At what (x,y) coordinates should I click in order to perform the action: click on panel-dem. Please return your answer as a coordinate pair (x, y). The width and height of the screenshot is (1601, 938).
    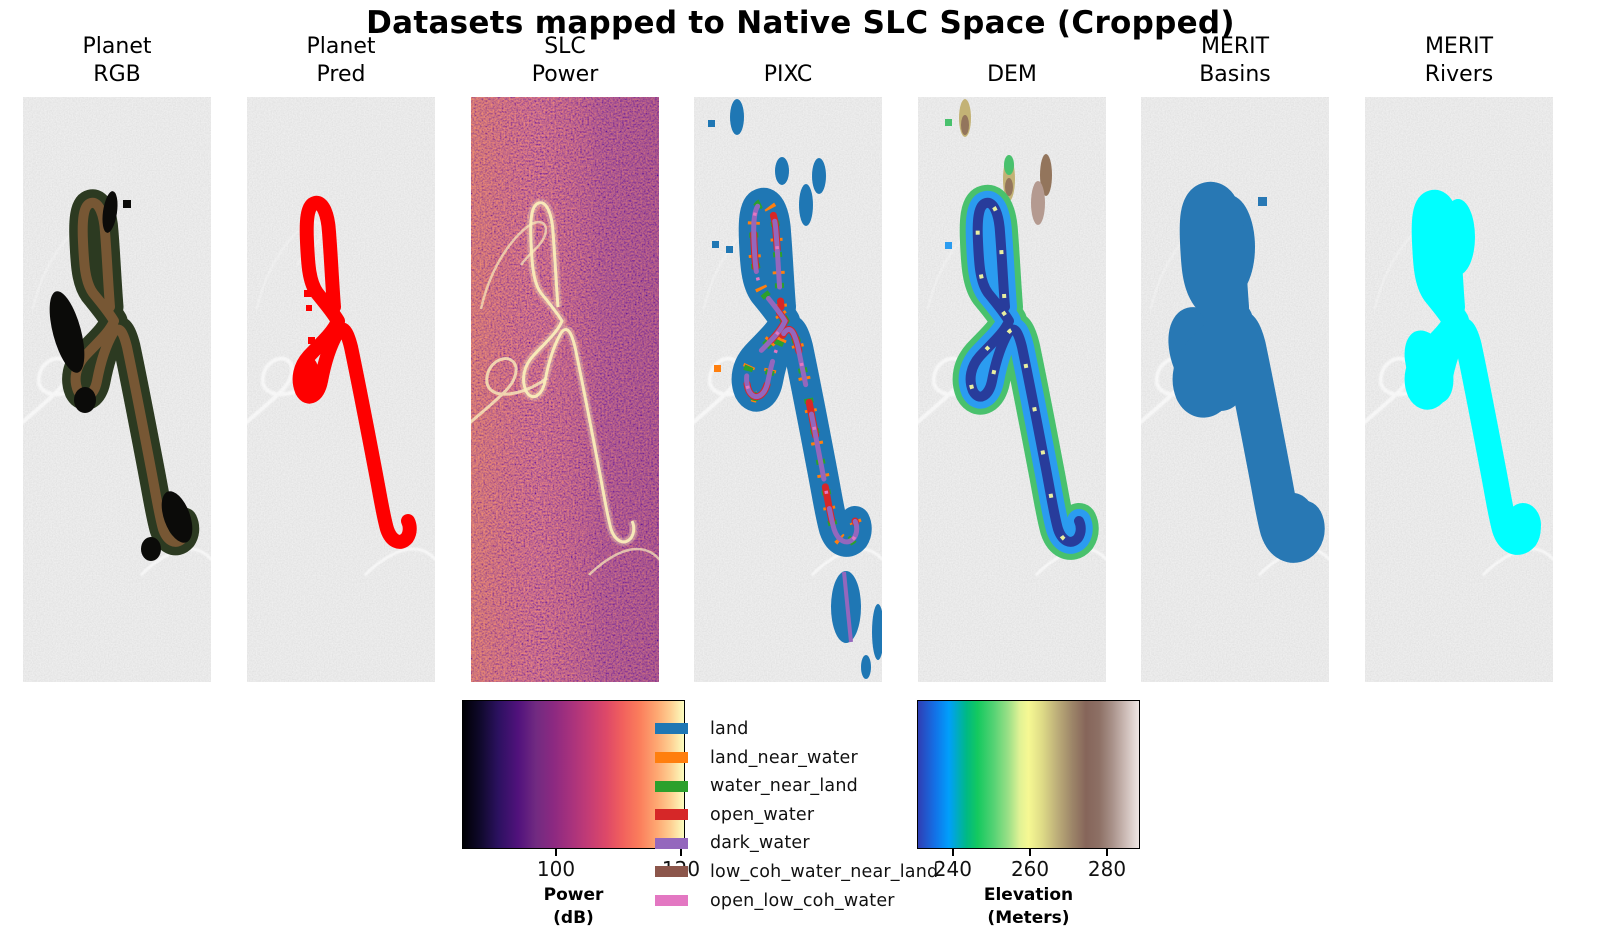
    Looking at the image, I should click on (1012, 389).